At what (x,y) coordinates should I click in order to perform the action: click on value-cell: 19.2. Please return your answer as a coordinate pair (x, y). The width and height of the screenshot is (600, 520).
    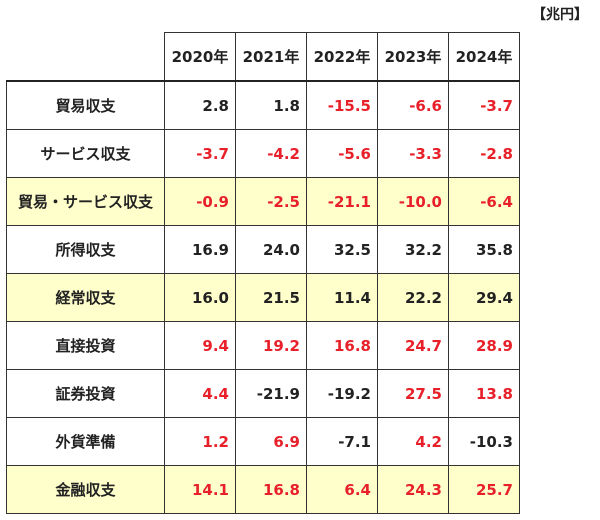
    Looking at the image, I should click on (271, 345).